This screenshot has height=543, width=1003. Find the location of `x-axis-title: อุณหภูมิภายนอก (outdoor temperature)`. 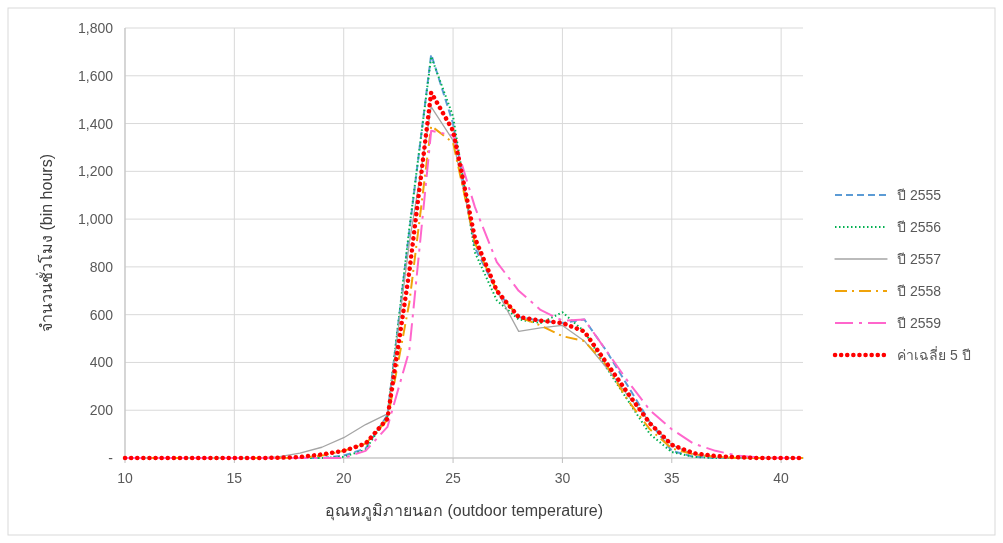

x-axis-title: อุณหภูมิภายนอก (outdoor temperature) is located at coordinates (464, 511).